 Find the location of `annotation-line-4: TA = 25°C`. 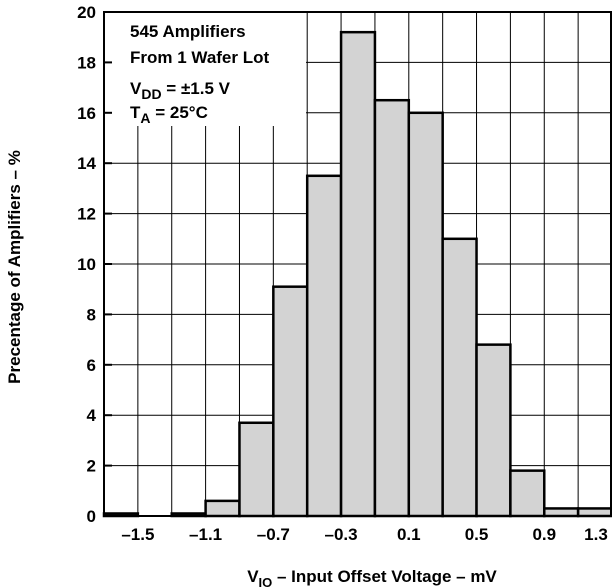

annotation-line-4: TA = 25°C is located at coordinates (169, 114).